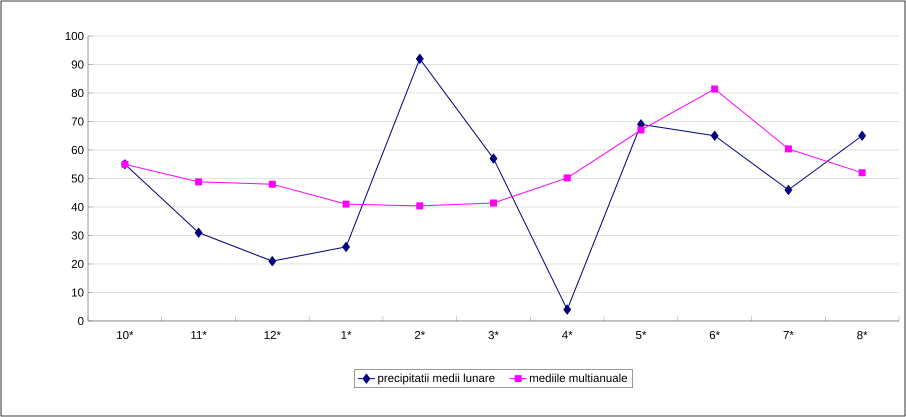  I want to click on x-tick-label: 12*, so click(272, 335).